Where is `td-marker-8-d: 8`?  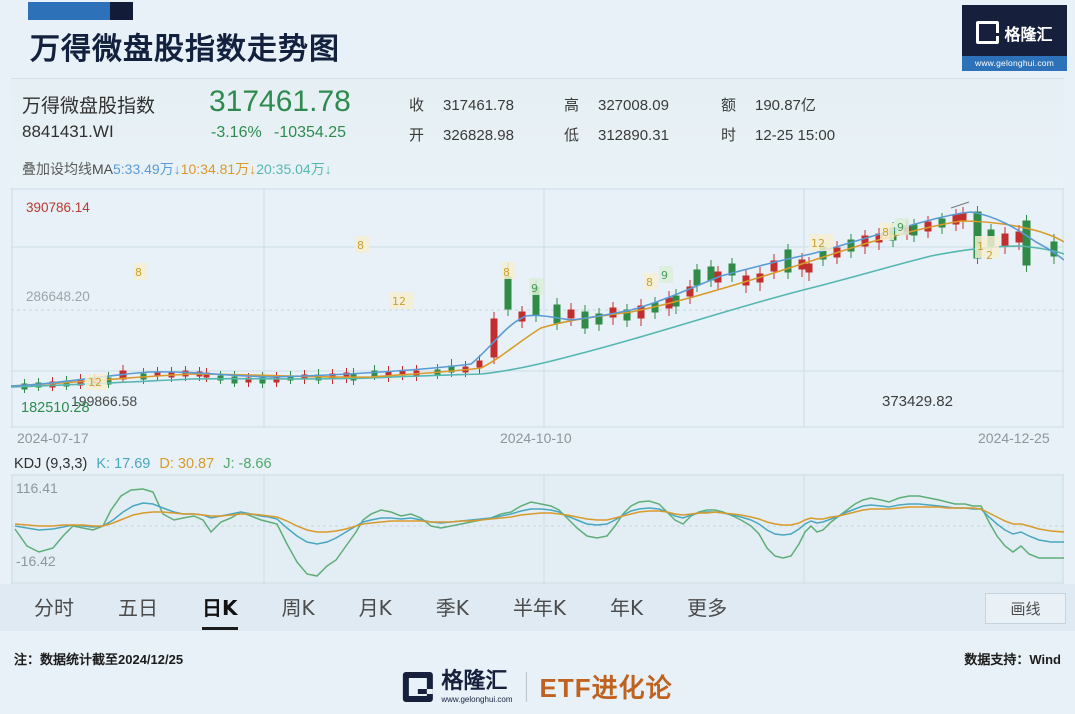
td-marker-8-d: 8 is located at coordinates (362, 244).